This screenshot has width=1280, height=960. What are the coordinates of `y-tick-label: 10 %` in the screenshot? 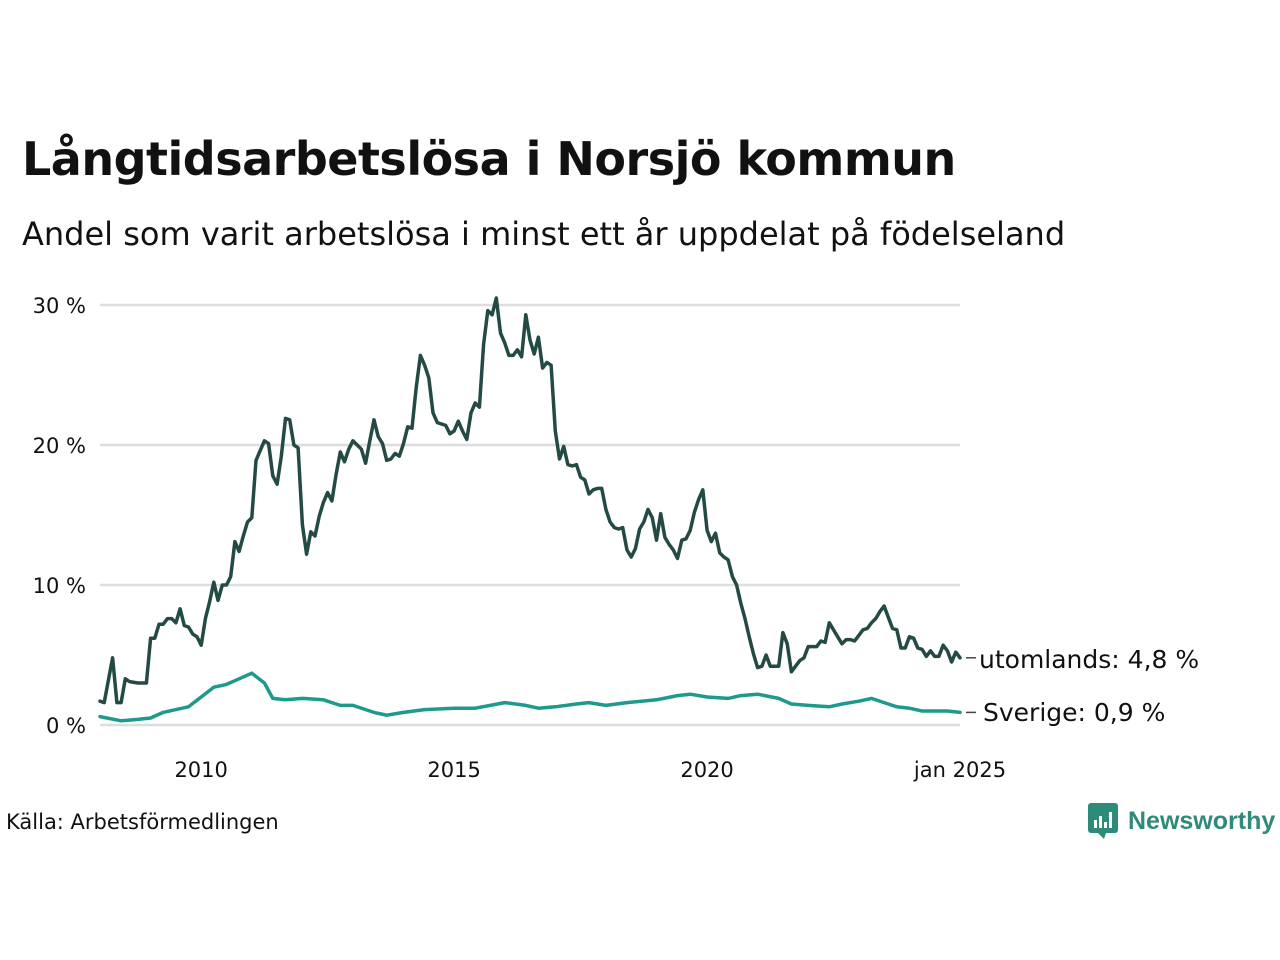 It's located at (59, 586).